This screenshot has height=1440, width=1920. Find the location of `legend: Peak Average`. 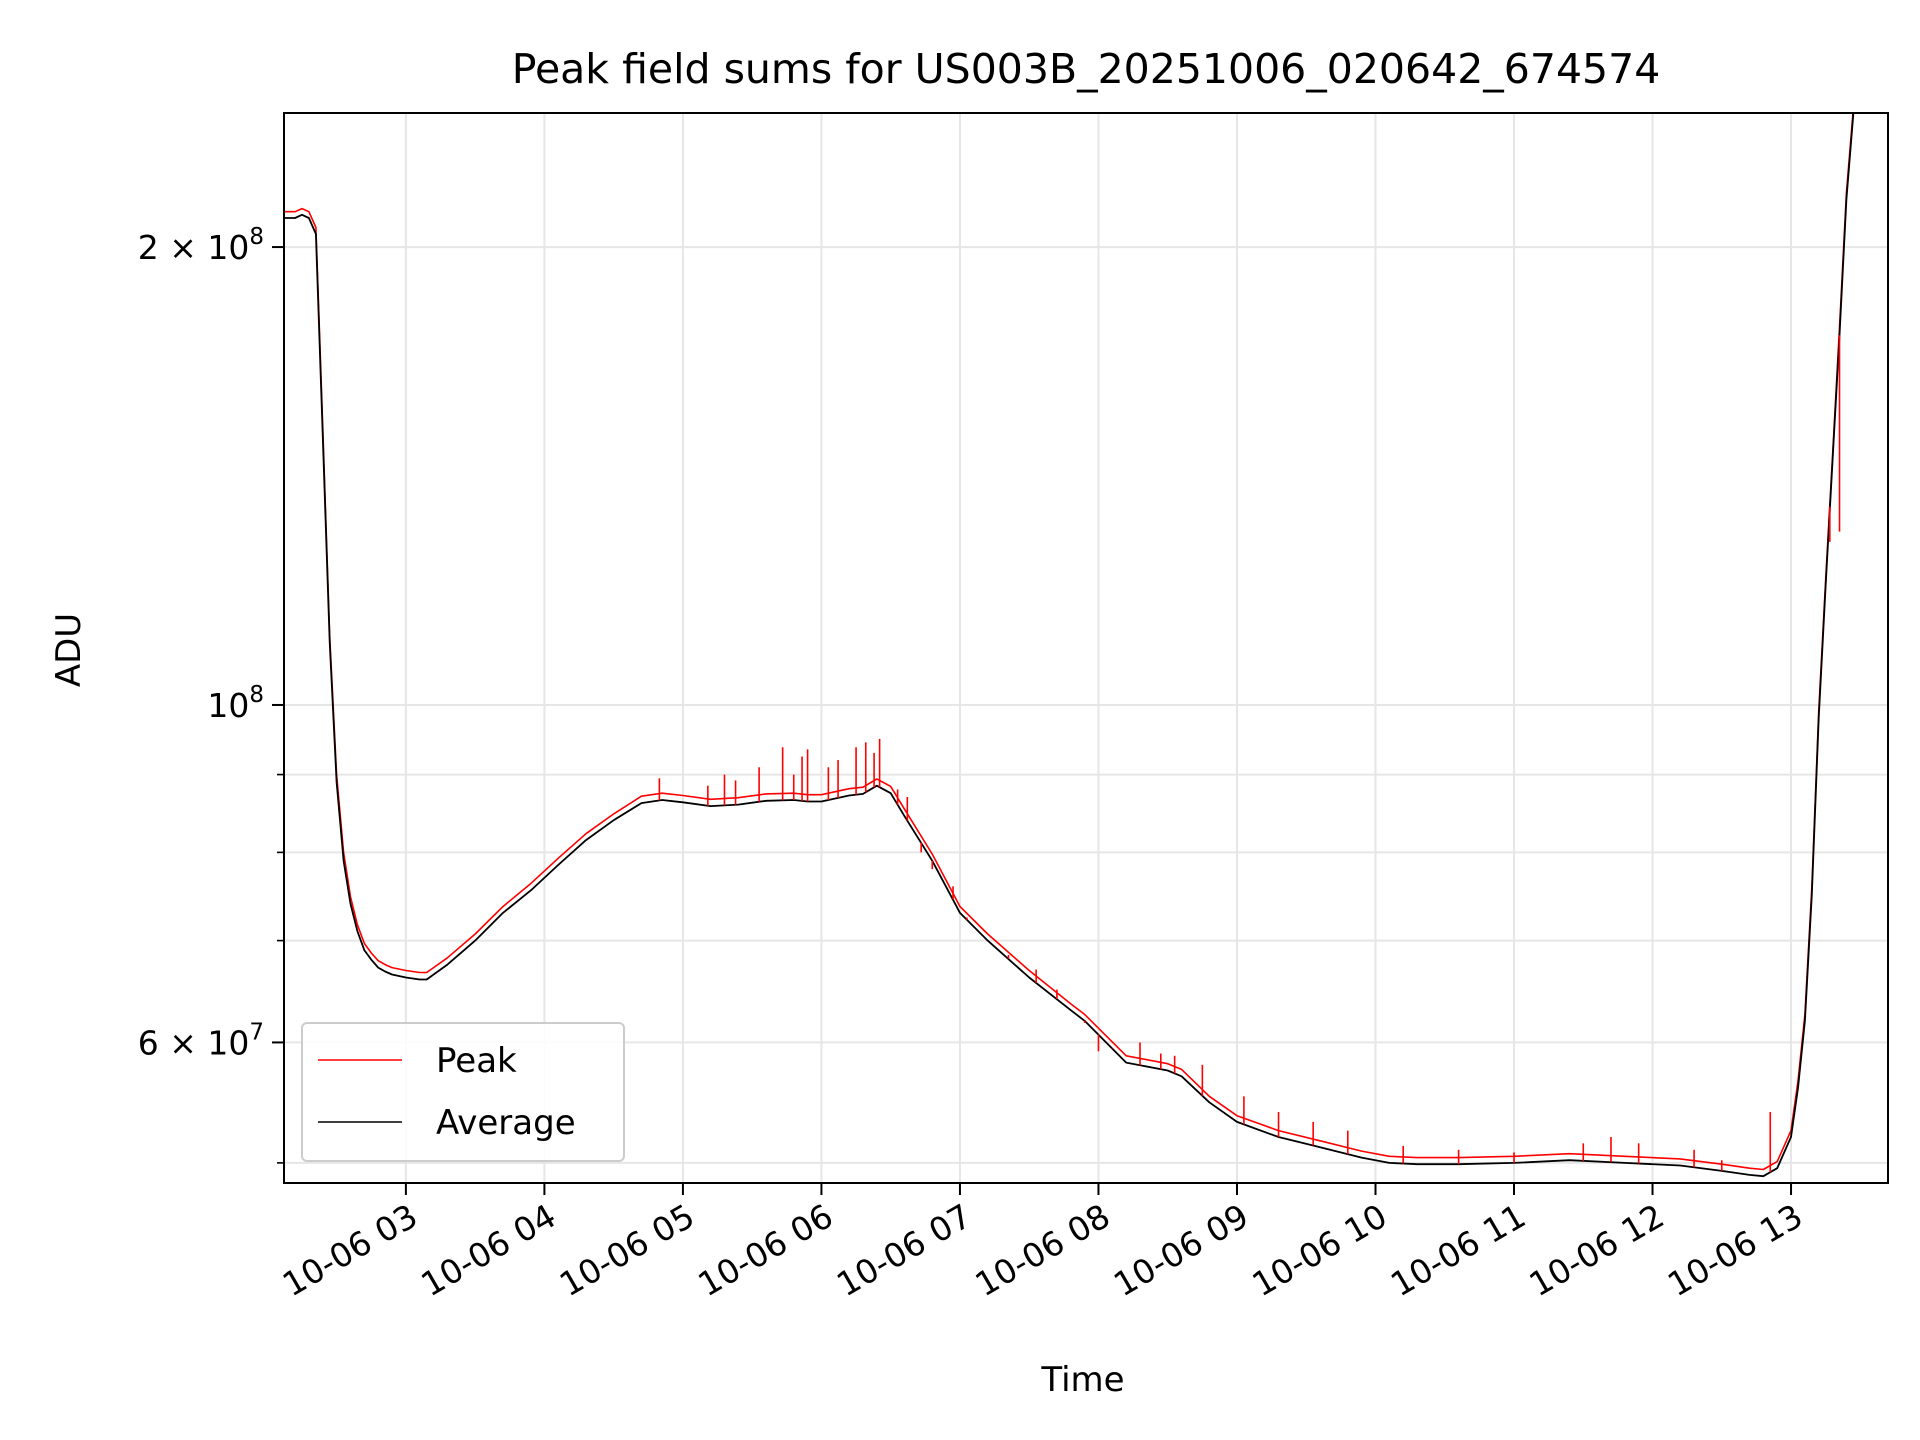

legend: Peak Average is located at coordinates (463, 1092).